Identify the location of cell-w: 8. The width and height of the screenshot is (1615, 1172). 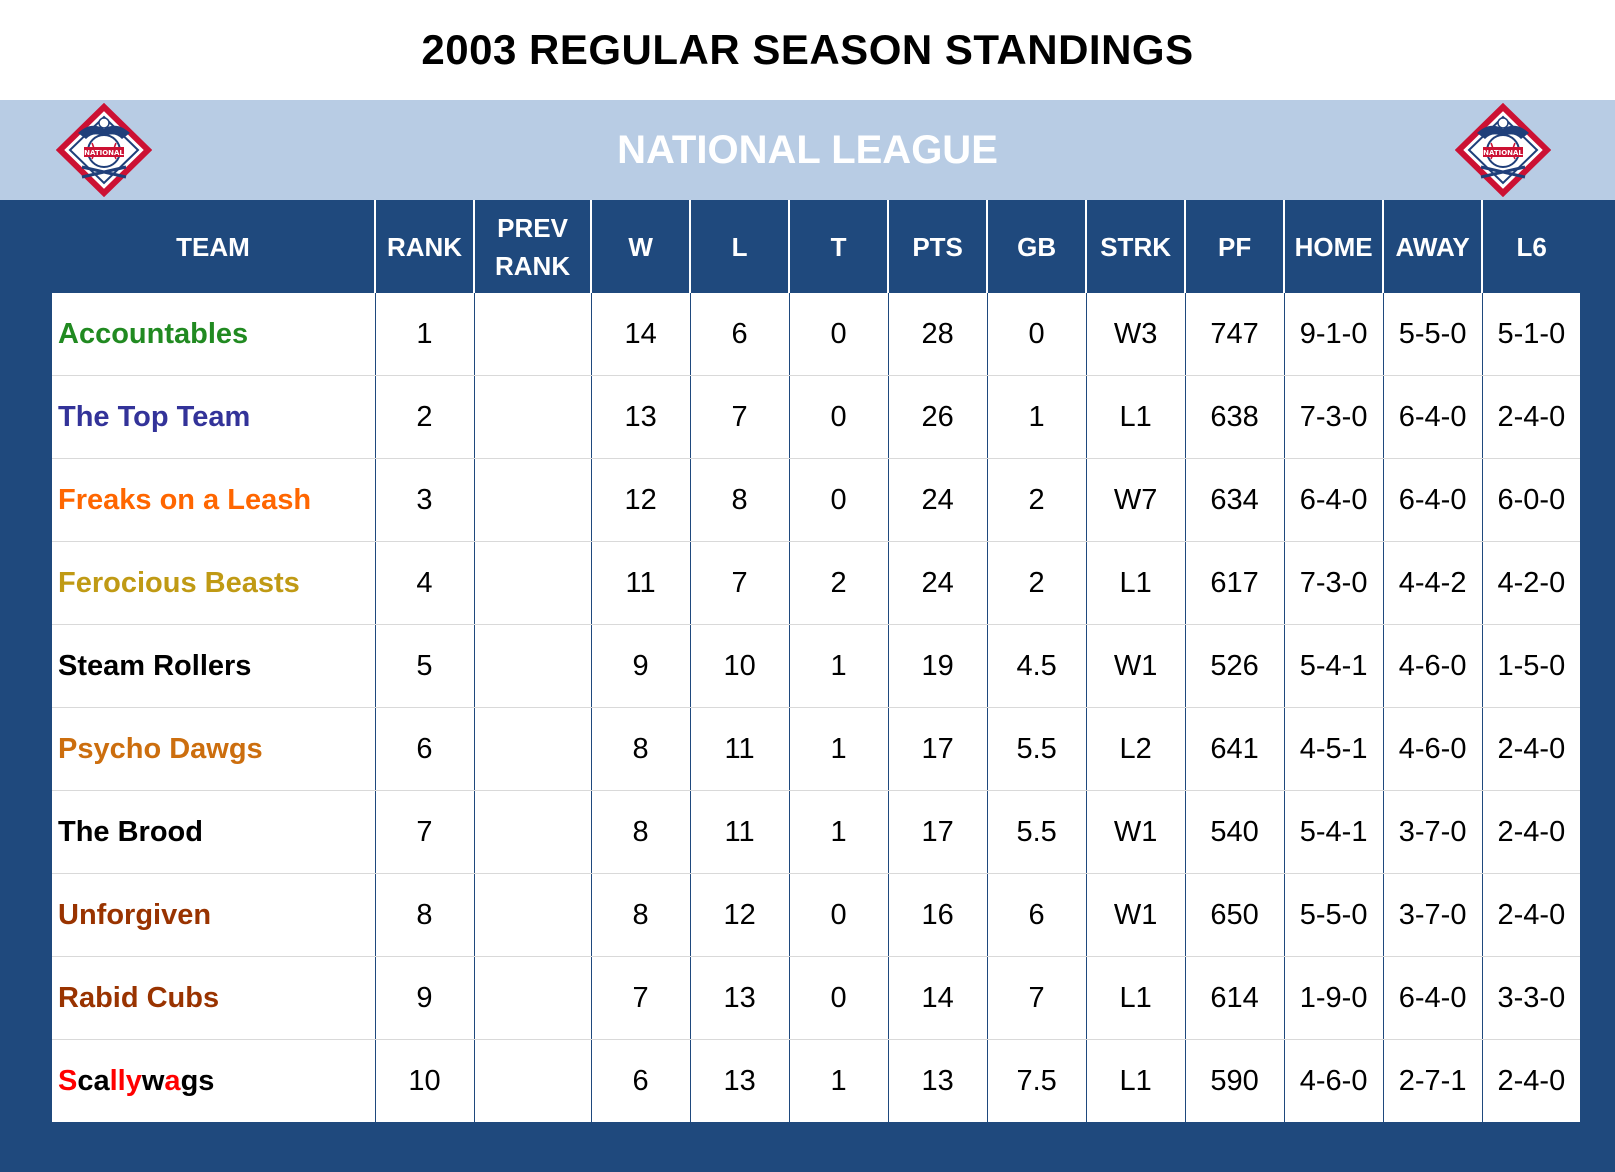
(641, 832).